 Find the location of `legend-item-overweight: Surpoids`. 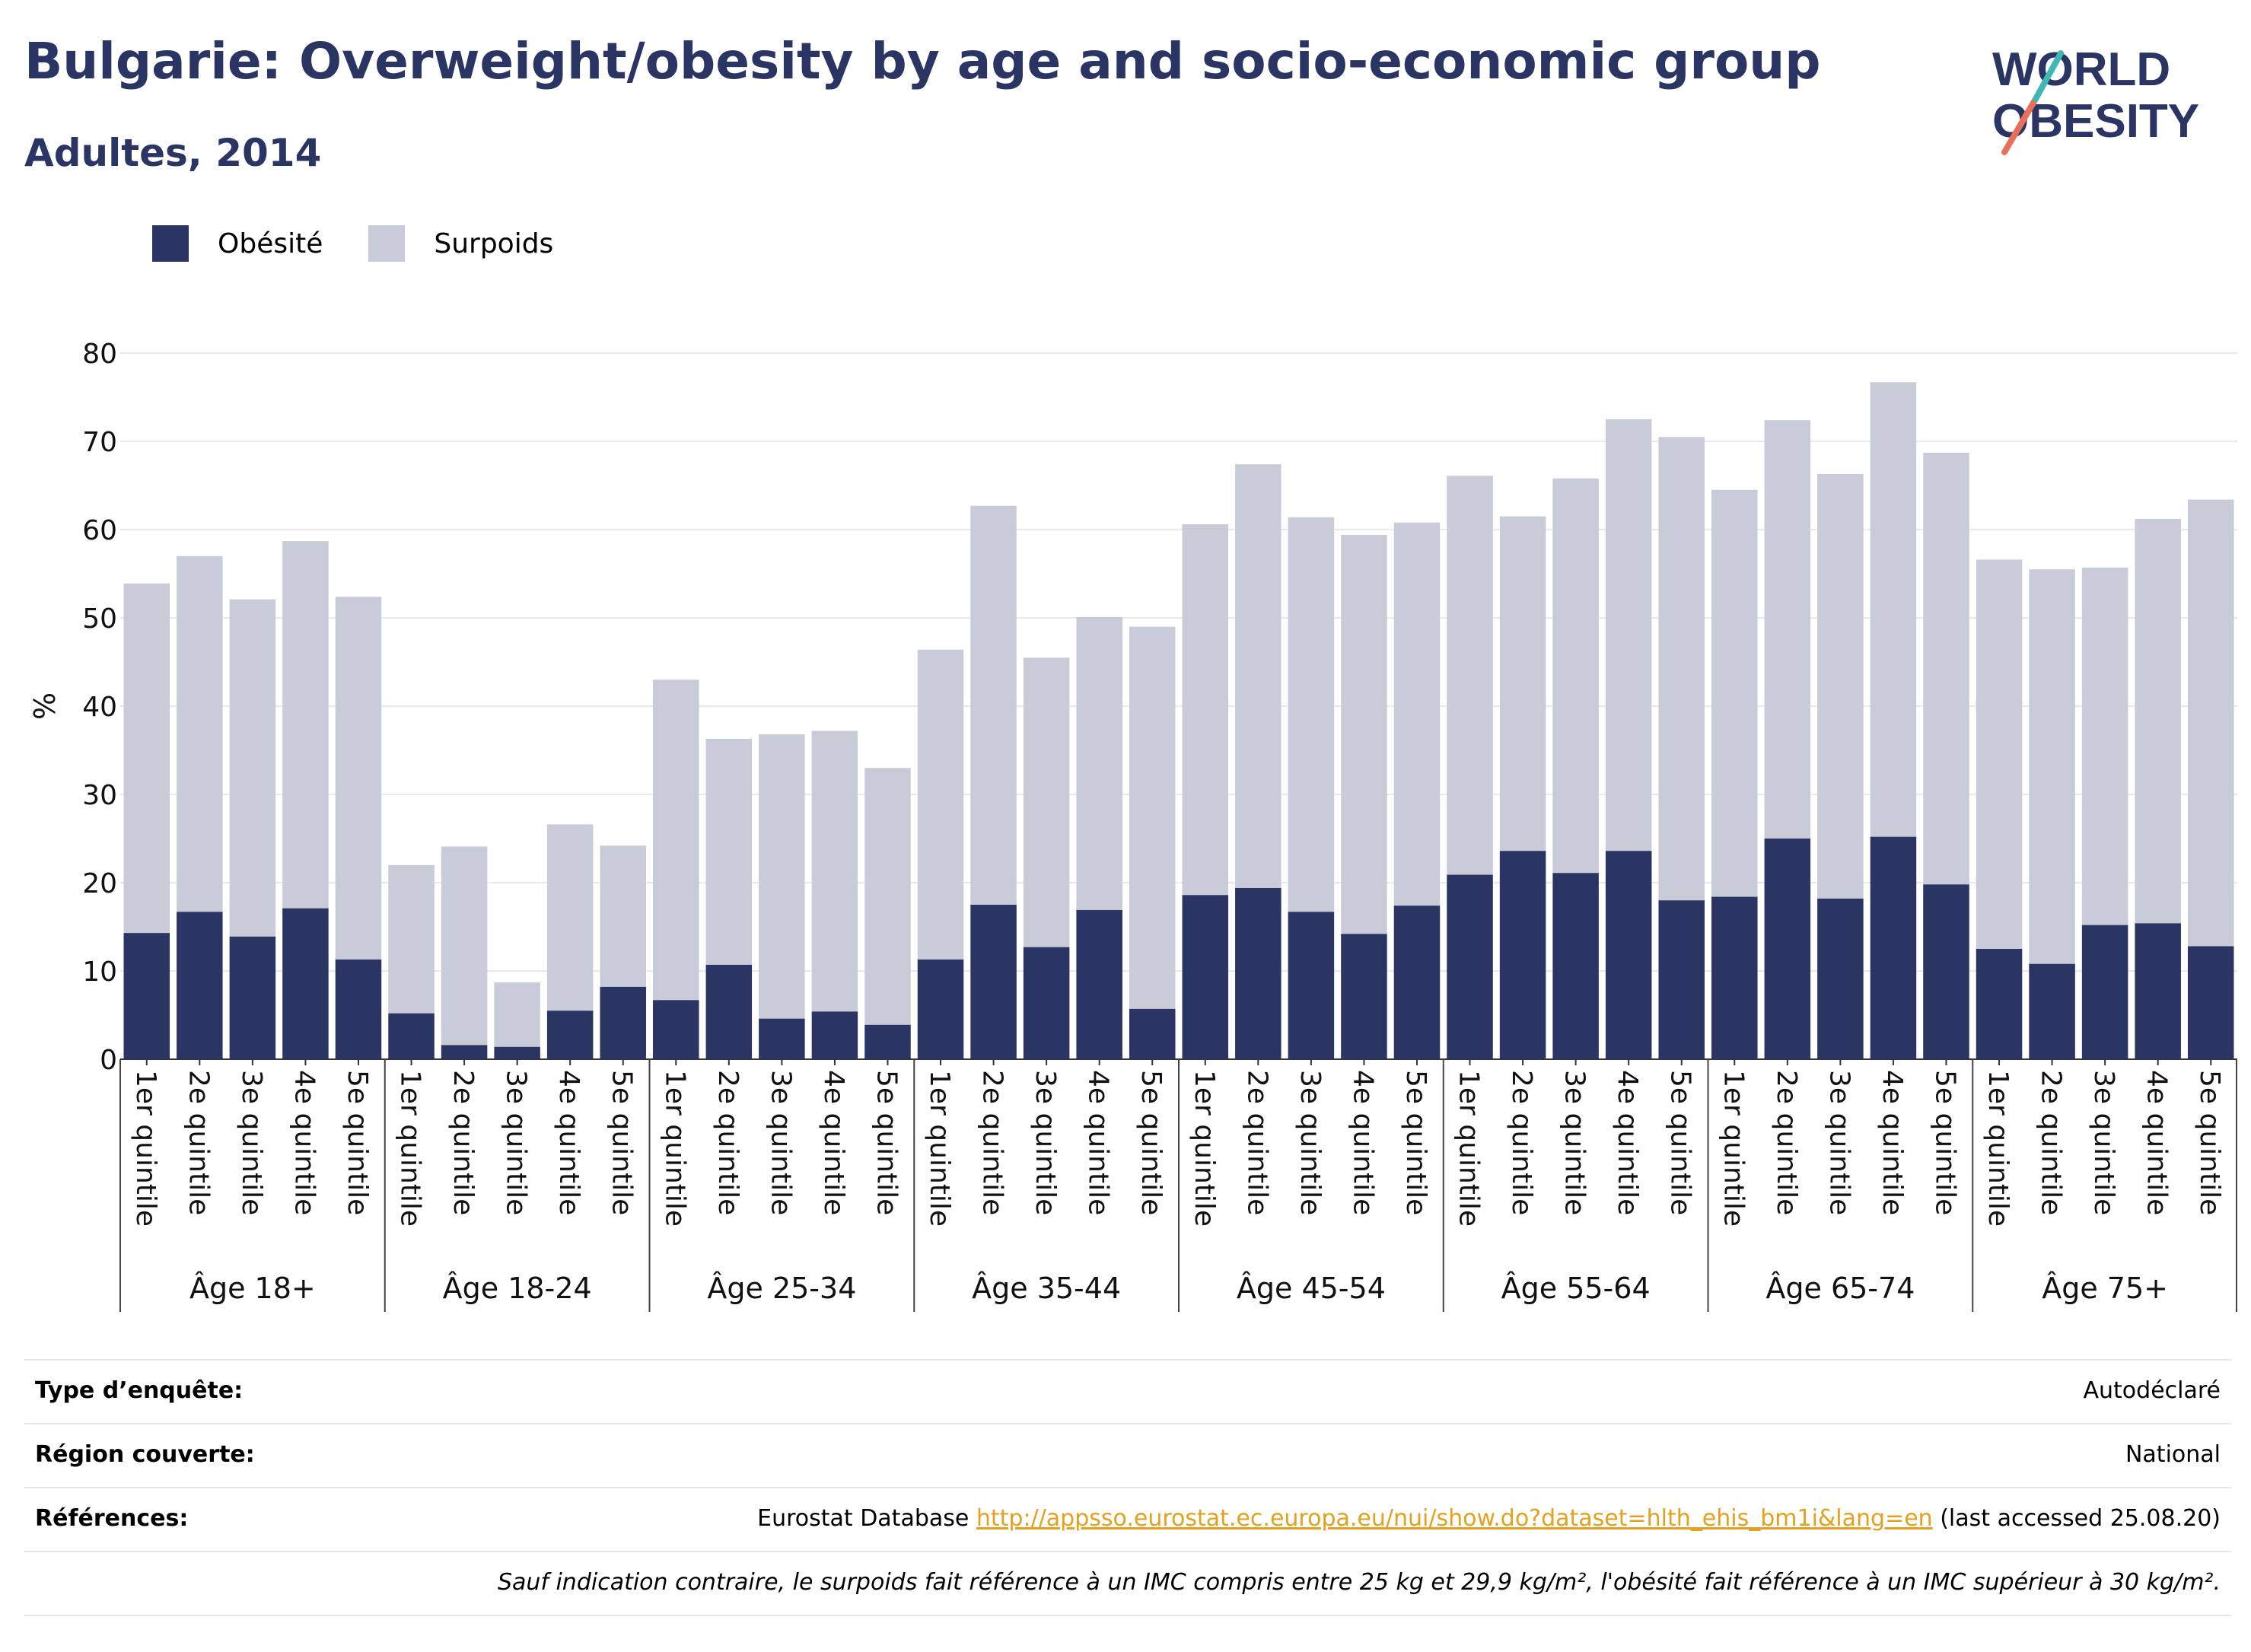

legend-item-overweight: Surpoids is located at coordinates (460, 244).